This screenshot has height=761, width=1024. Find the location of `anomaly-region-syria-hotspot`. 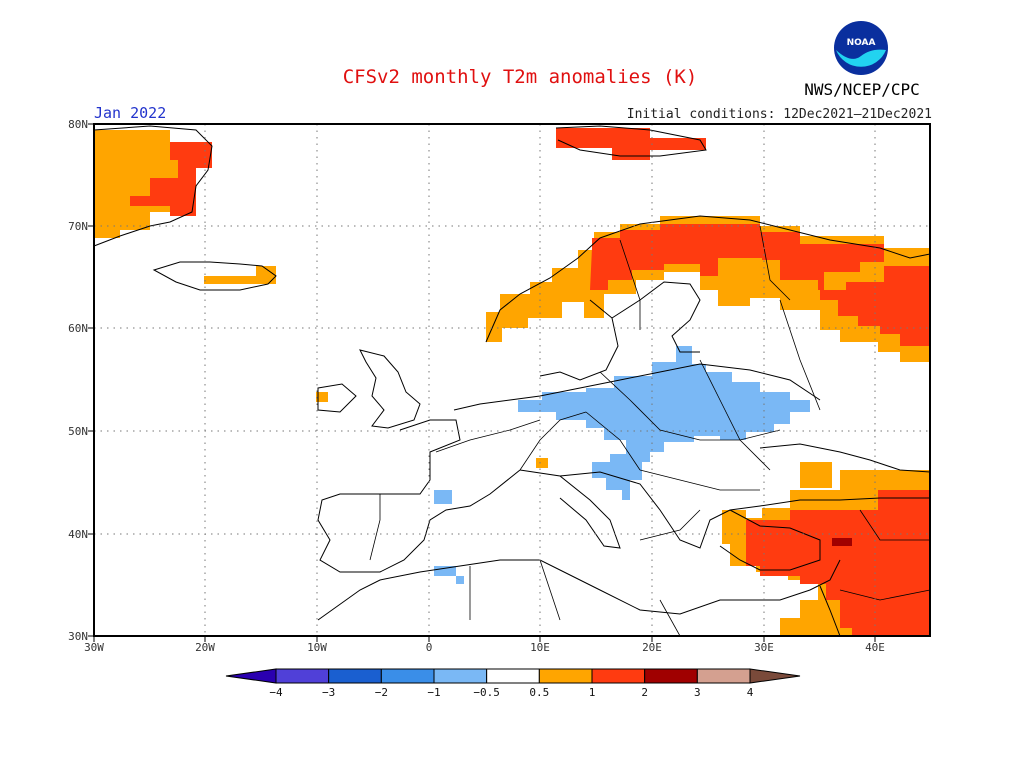

anomaly-region-syria-hotspot is located at coordinates (842, 542).